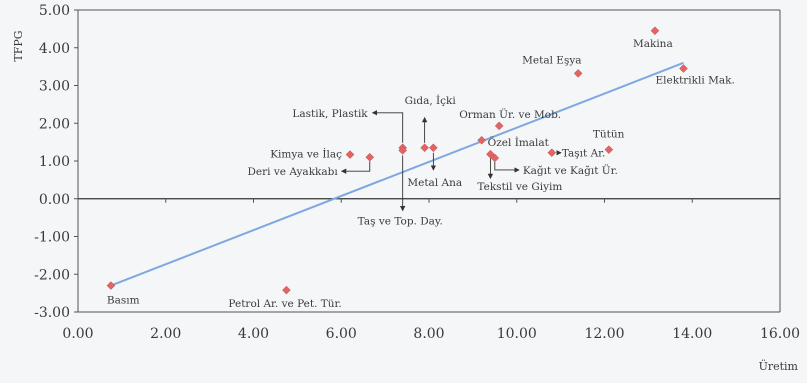  Describe the element at coordinates (123, 301) in the screenshot. I see `point-label: Basım` at that location.